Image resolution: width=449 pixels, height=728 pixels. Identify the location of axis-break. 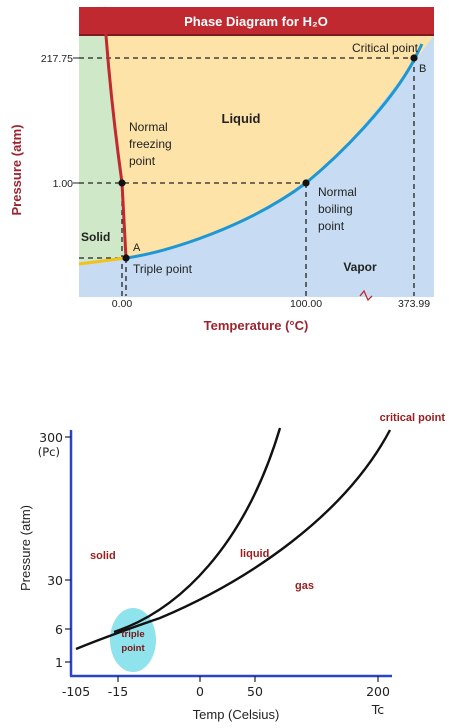
(366, 295).